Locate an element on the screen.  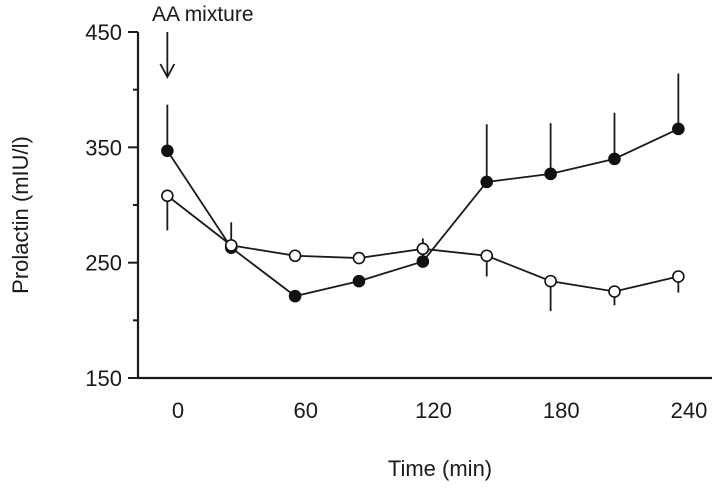
x-tick-label: 120 is located at coordinates (433, 410).